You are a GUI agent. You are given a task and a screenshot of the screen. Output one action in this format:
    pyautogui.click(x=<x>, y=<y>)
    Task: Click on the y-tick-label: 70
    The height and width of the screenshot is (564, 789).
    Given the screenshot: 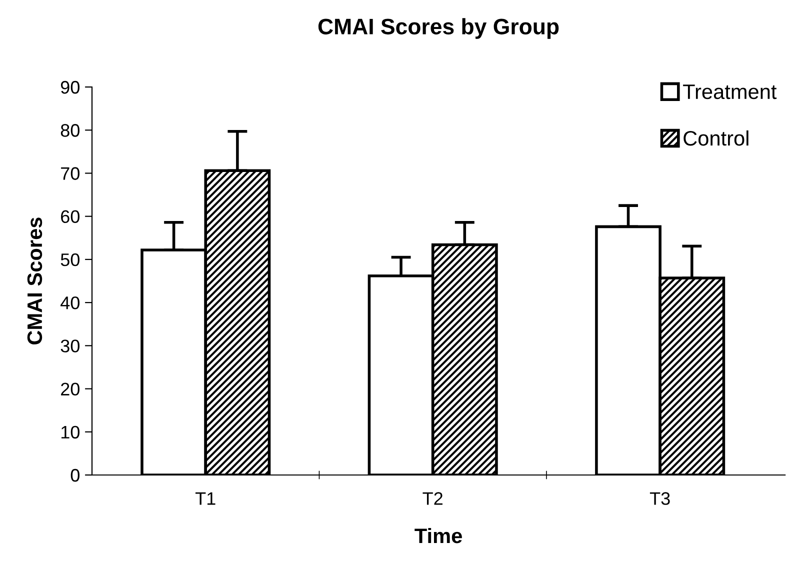 What is the action you would take?
    pyautogui.click(x=70, y=173)
    